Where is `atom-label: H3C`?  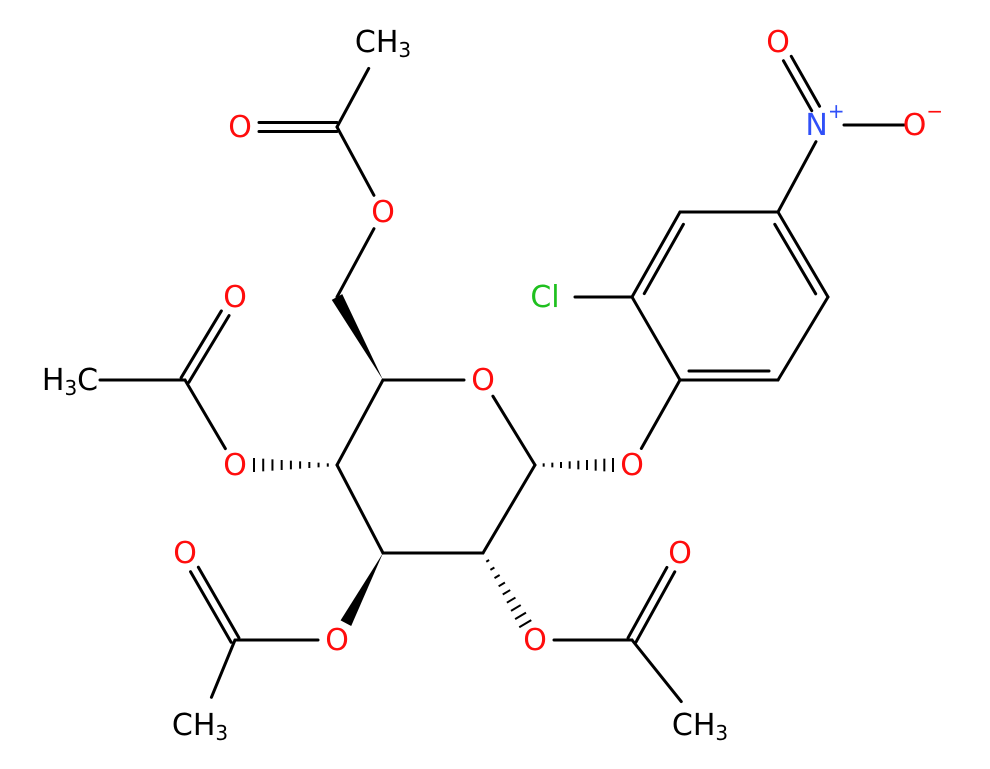
atom-label: H3C is located at coordinates (70, 382).